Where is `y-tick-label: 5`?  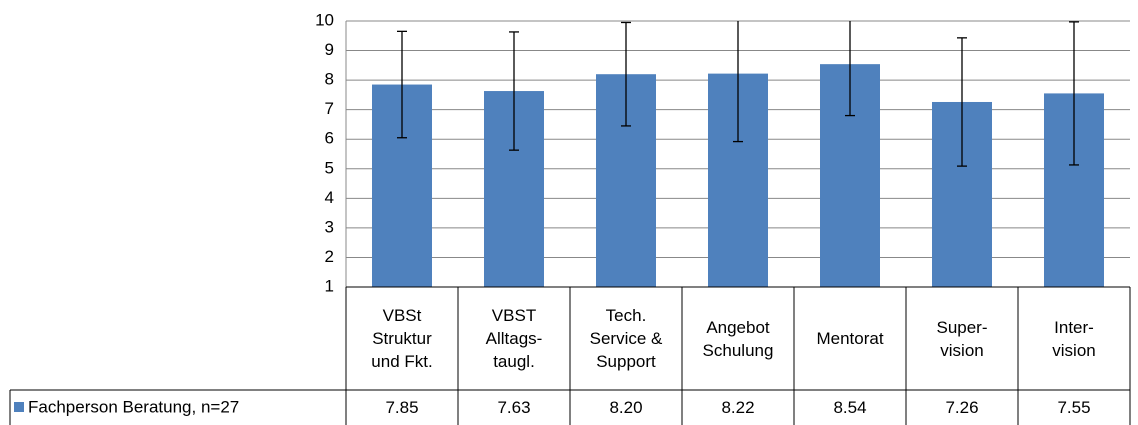 y-tick-label: 5 is located at coordinates (329, 167).